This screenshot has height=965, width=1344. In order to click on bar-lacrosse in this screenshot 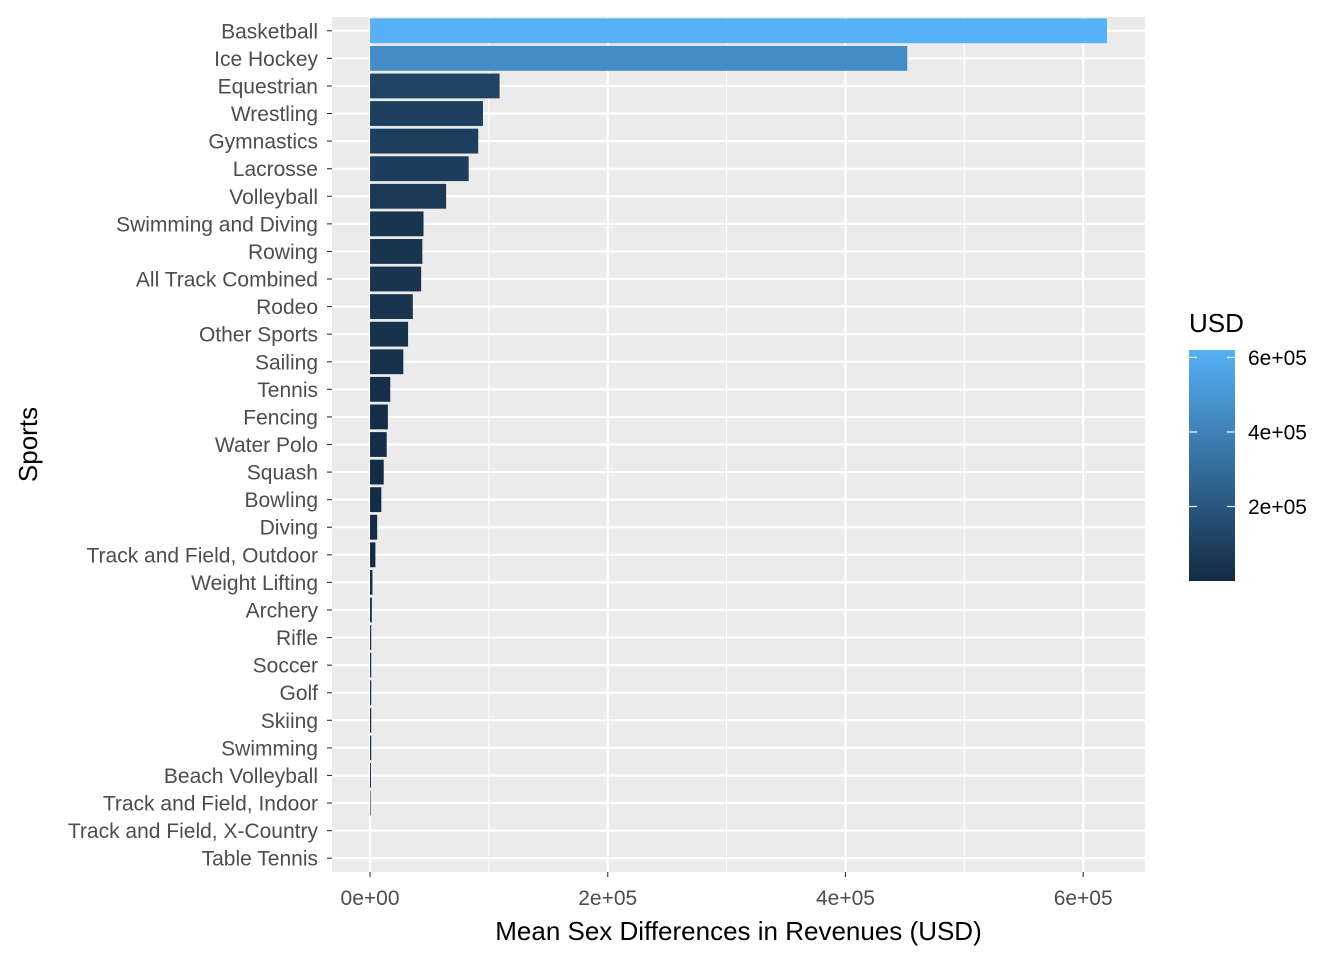, I will do `click(419, 169)`.